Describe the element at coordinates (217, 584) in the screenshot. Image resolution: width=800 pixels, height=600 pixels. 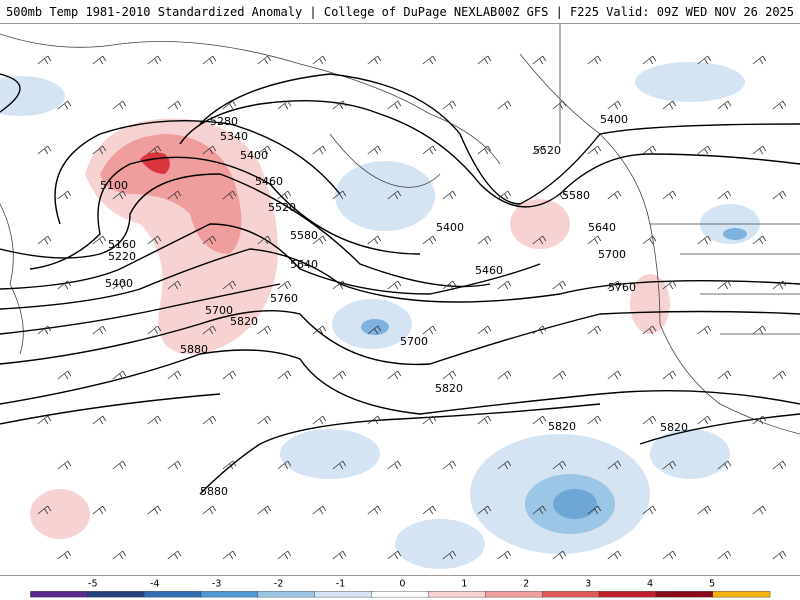
I see `colorbar-tick-label: -3` at that location.